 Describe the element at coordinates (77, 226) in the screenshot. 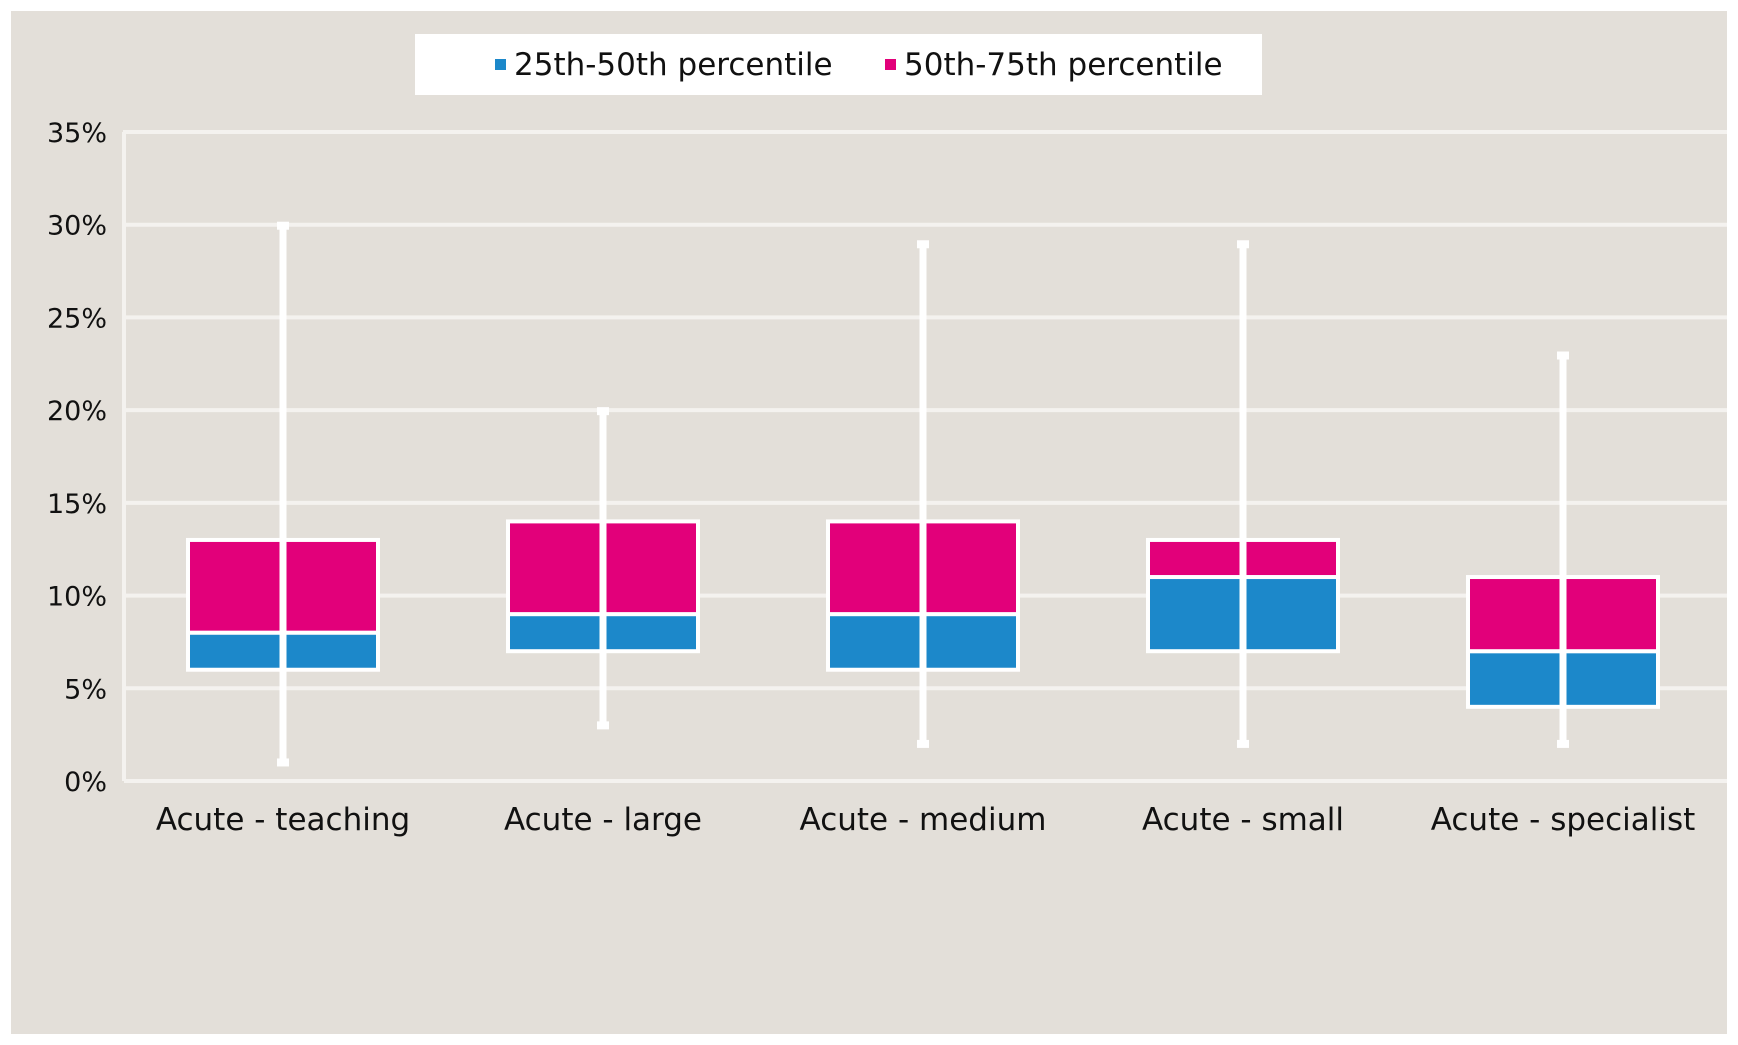

I see `y-tick-label: 30%` at that location.